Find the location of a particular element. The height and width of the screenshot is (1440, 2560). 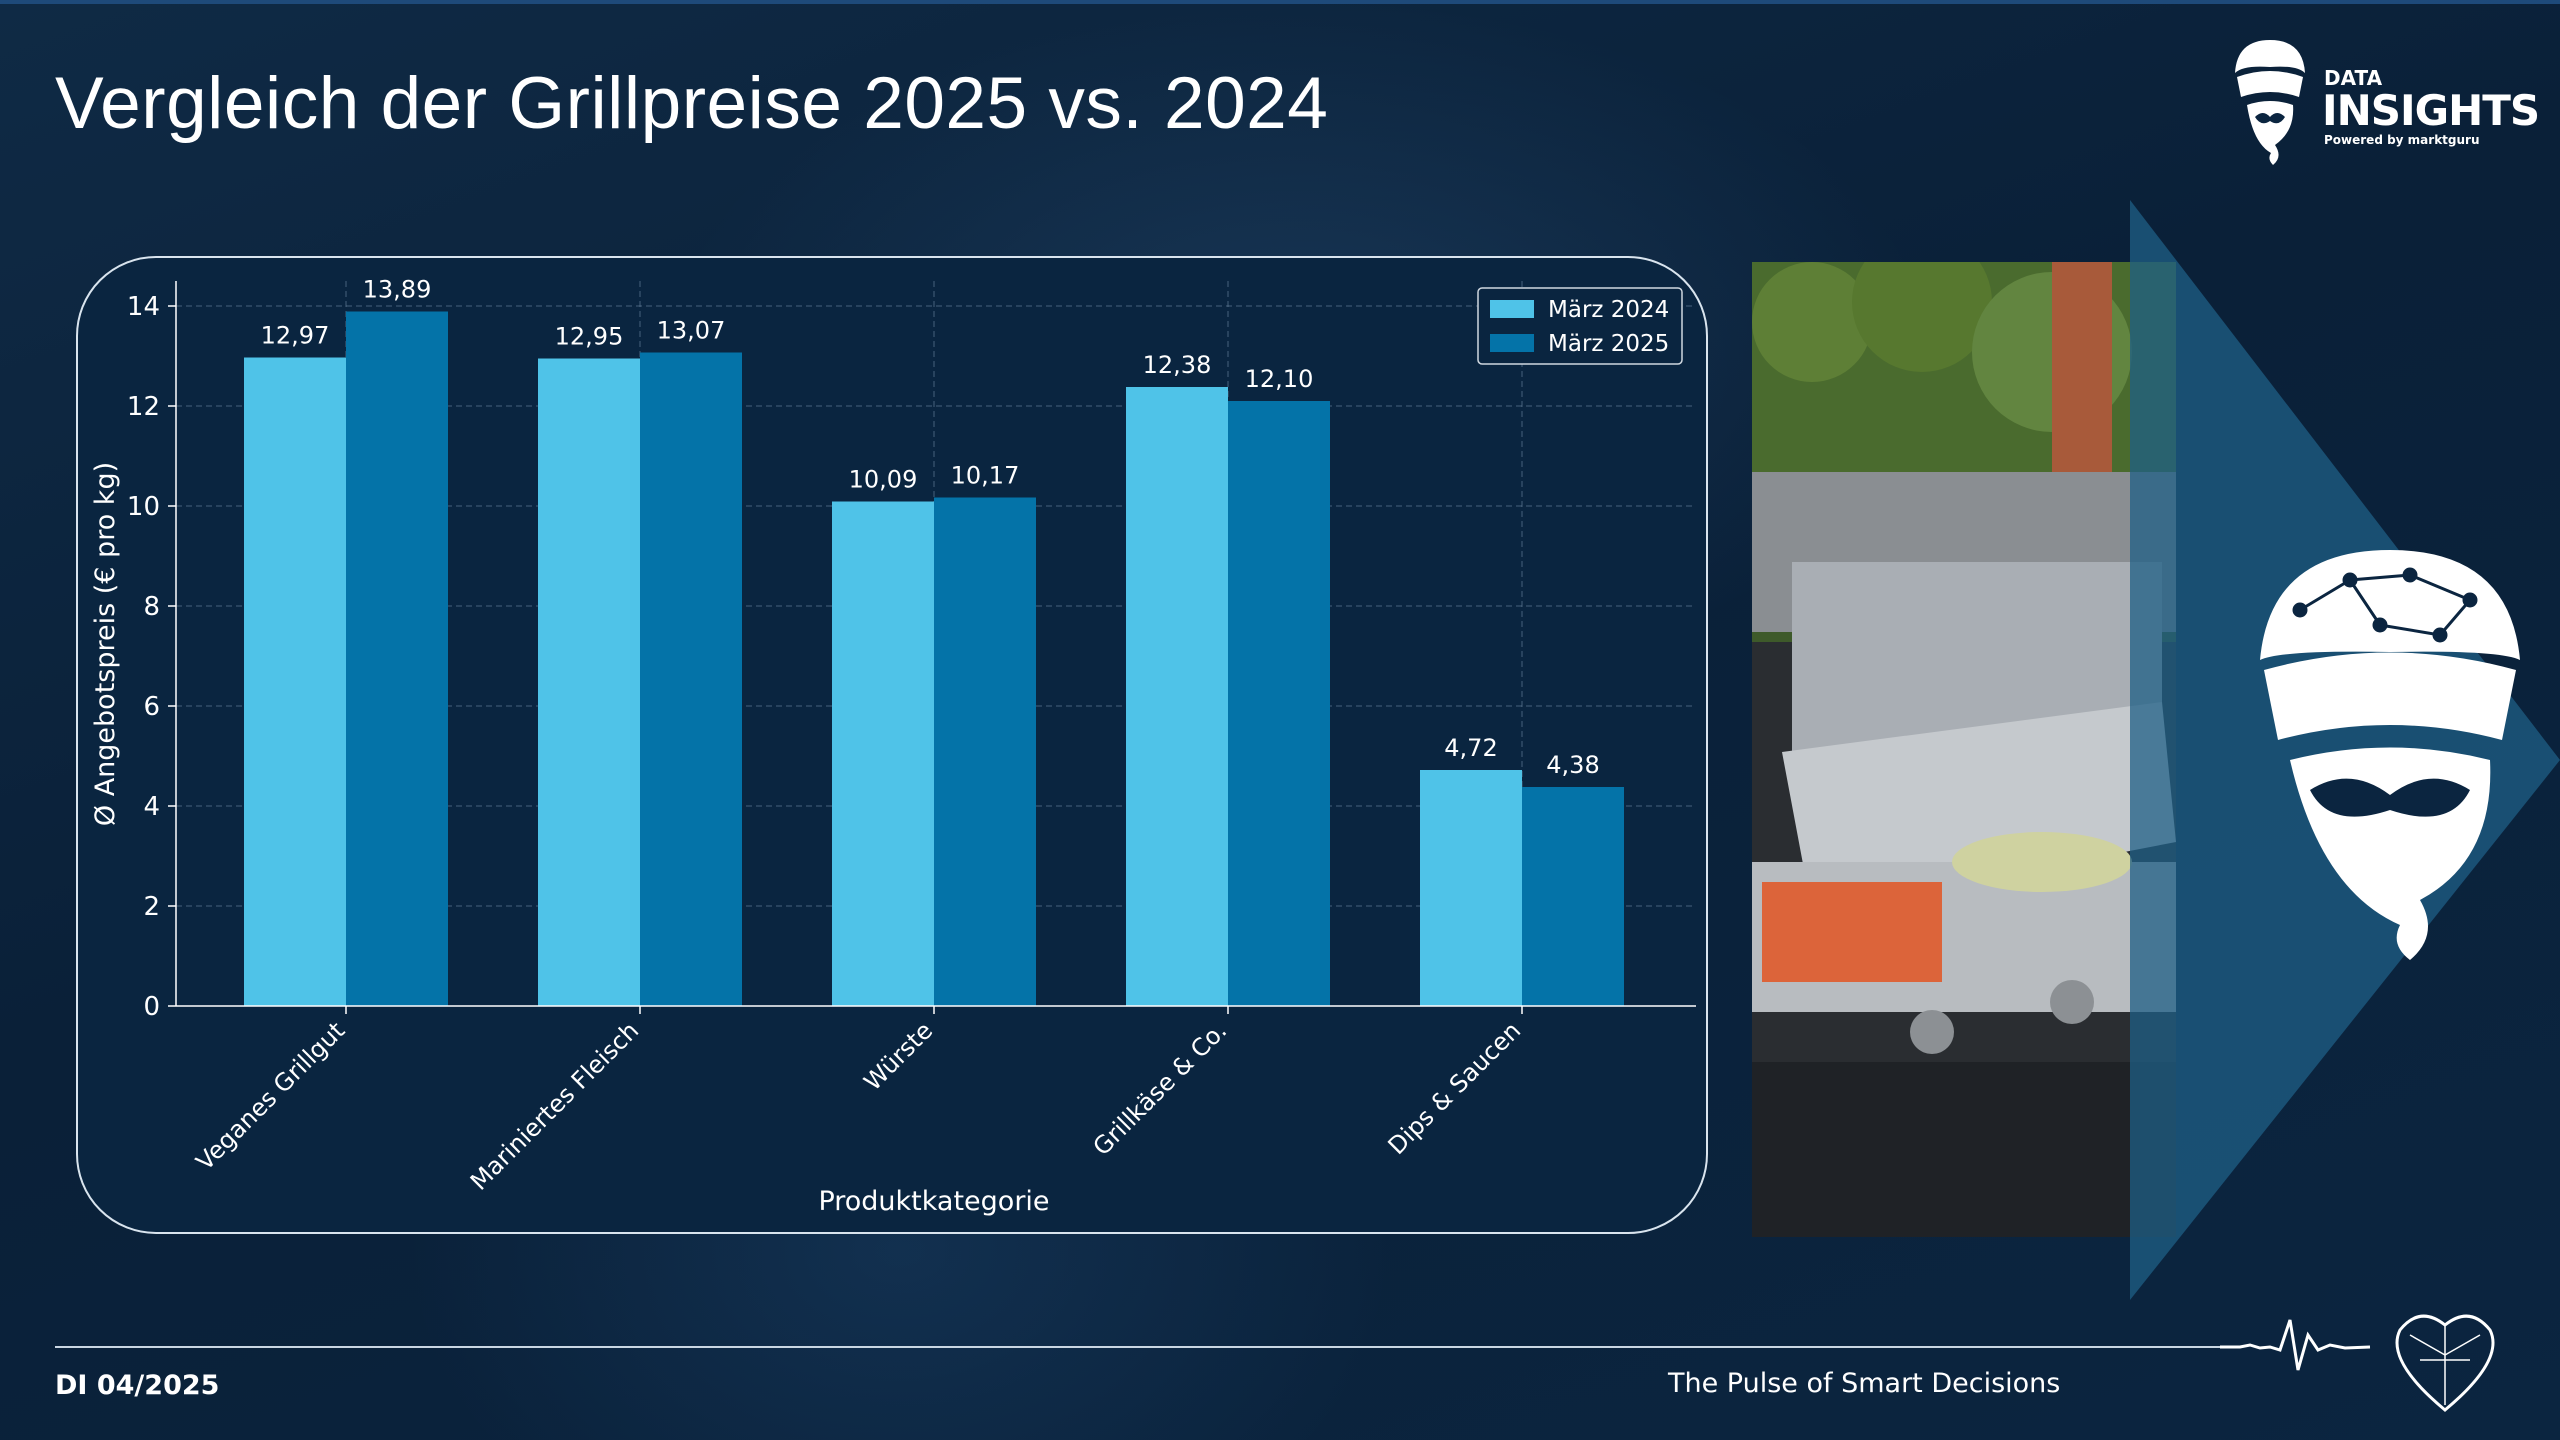

data-label: 10,17 is located at coordinates (985, 476).